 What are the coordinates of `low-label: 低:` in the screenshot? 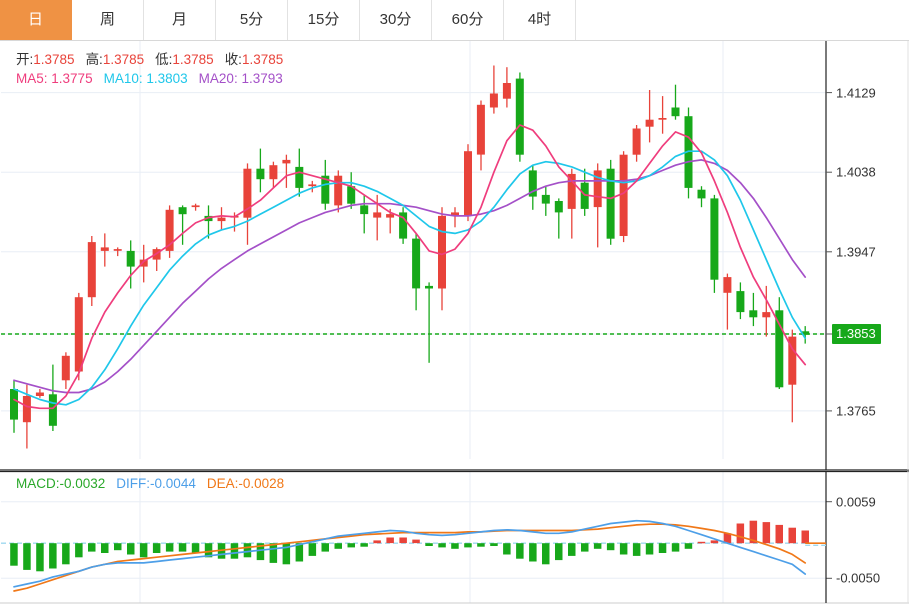 It's located at (164, 59).